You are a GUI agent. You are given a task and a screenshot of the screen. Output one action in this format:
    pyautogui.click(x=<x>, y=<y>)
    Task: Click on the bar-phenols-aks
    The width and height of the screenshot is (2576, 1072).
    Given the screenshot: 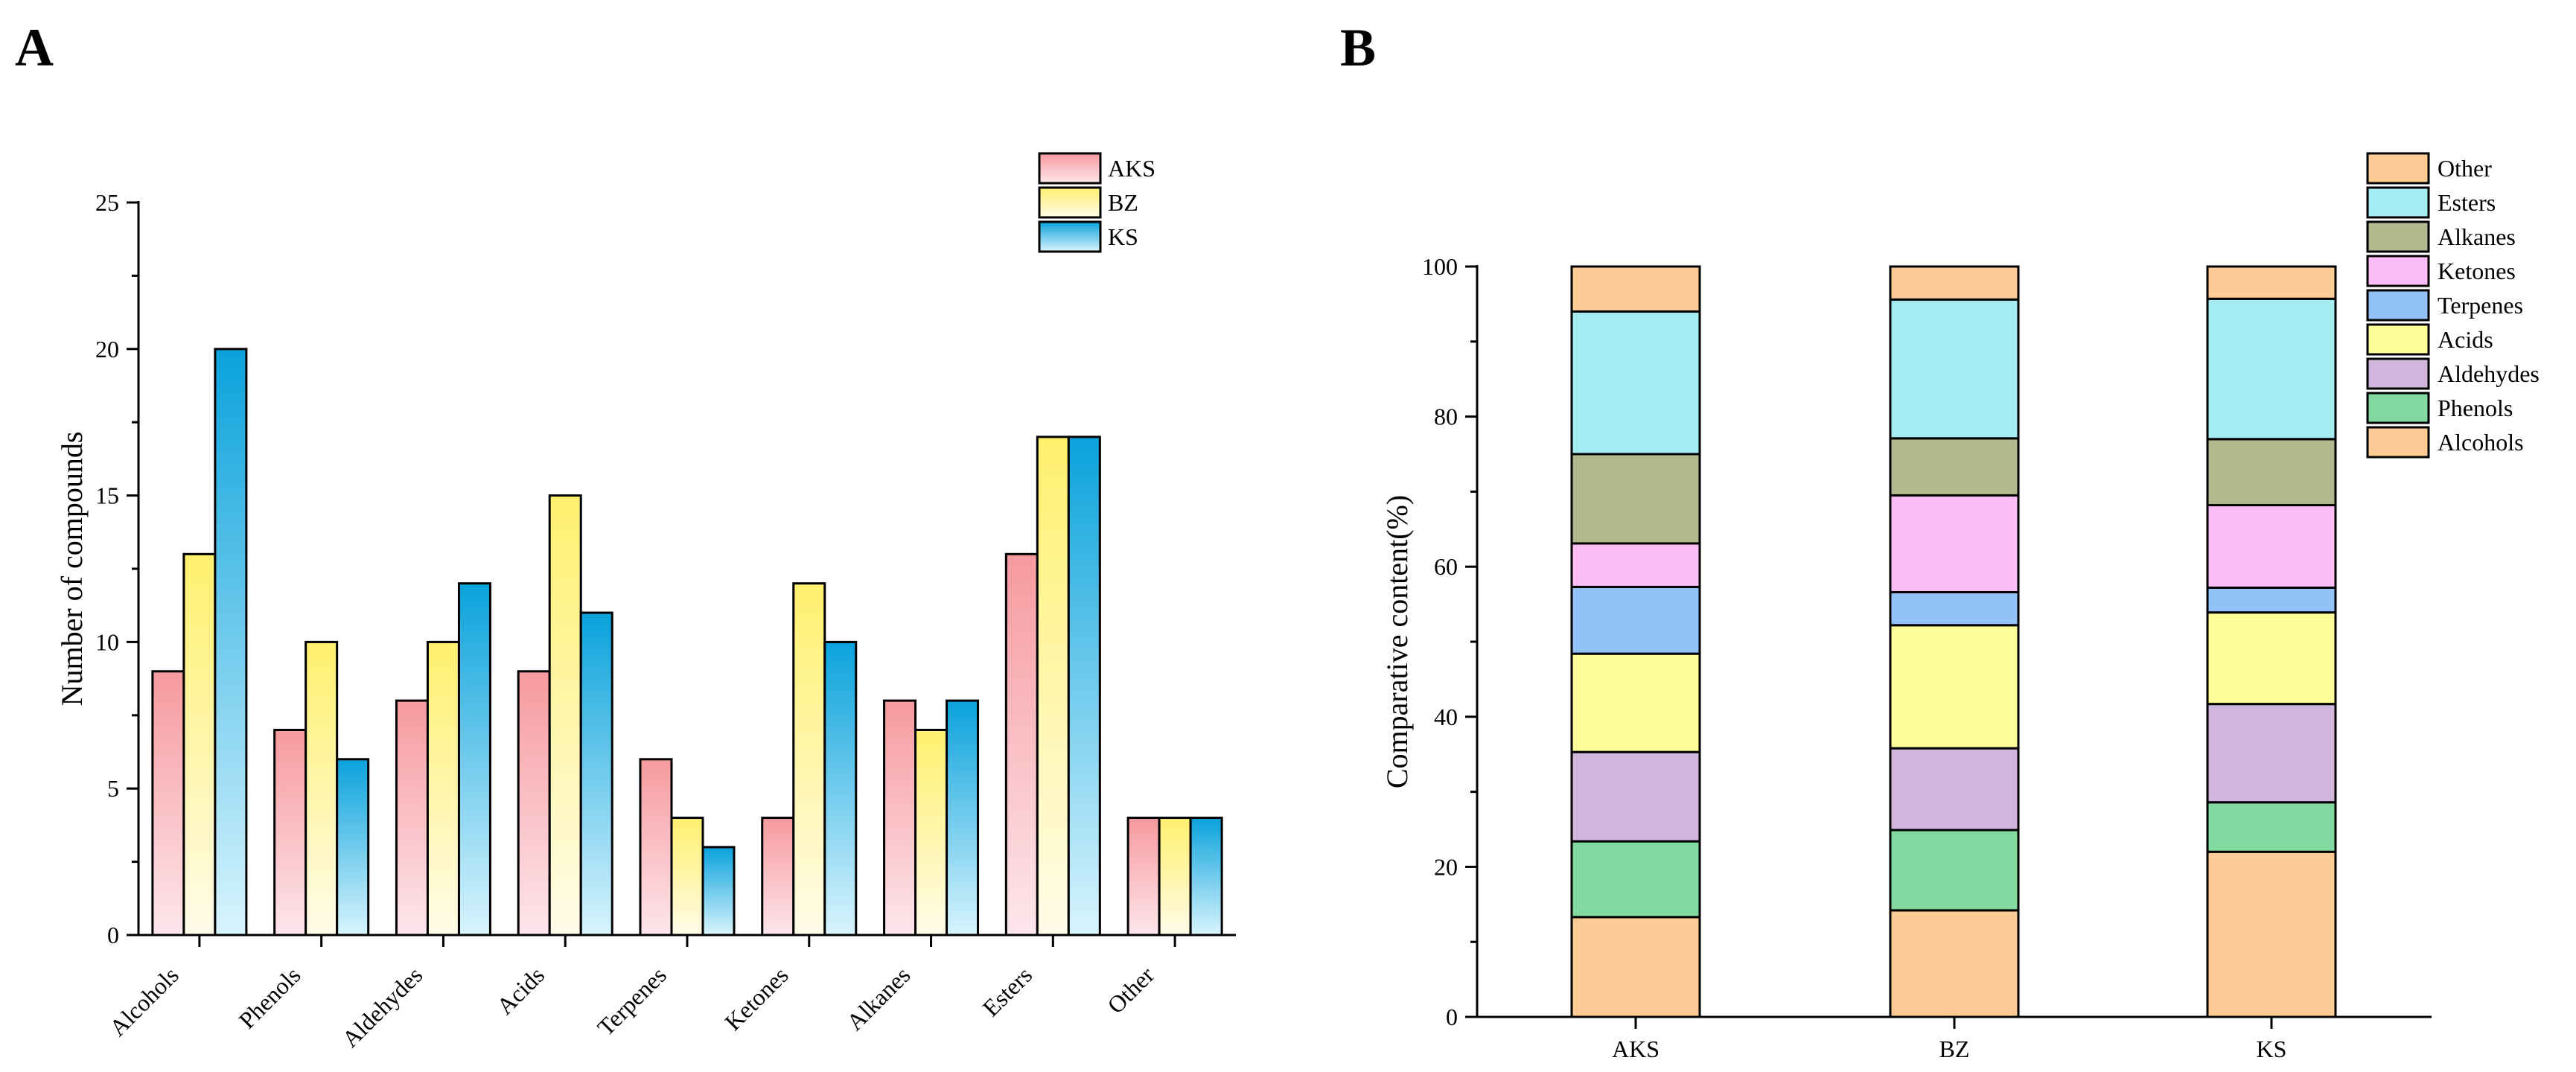 What is the action you would take?
    pyautogui.click(x=290, y=832)
    